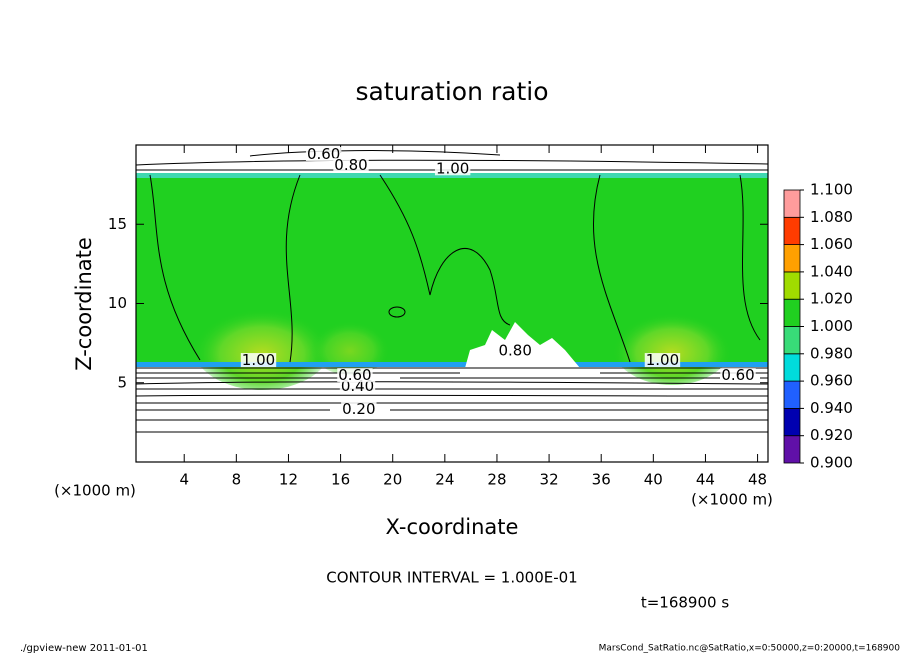  Describe the element at coordinates (831, 190) in the screenshot. I see `colorbar-label: 1.100` at that location.